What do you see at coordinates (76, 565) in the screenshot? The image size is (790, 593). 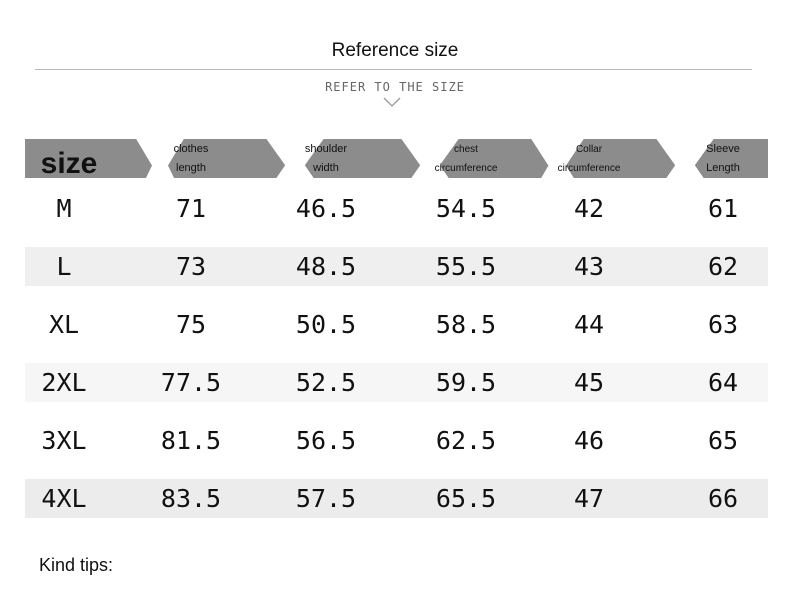 I see `kind-tips: Kind tips:` at bounding box center [76, 565].